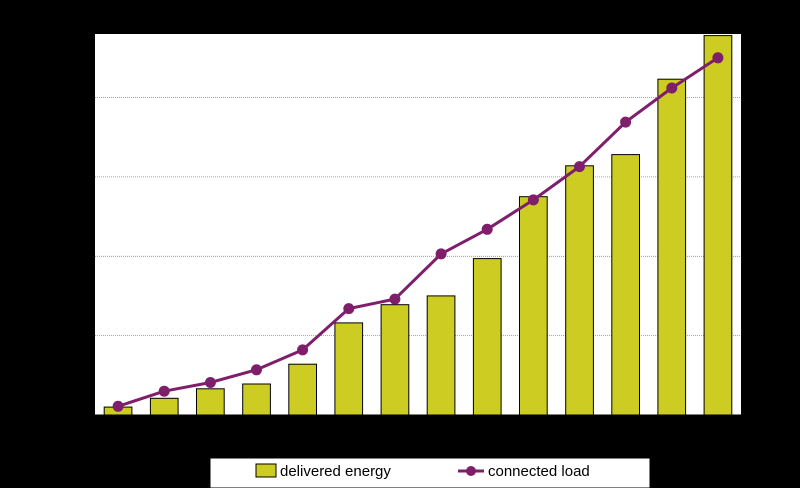  I want to click on legend: delivered energy connected load, so click(430, 472).